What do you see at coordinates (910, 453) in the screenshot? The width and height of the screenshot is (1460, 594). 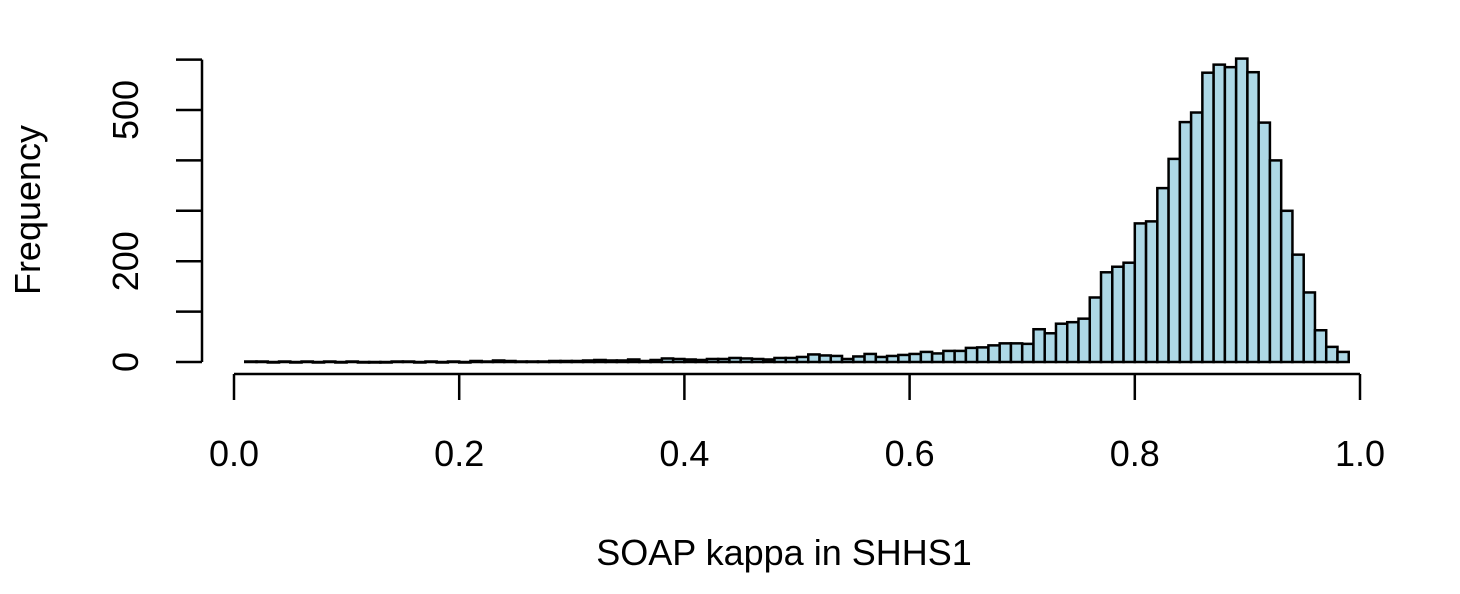 I see `x-tick-label: 0.6` at bounding box center [910, 453].